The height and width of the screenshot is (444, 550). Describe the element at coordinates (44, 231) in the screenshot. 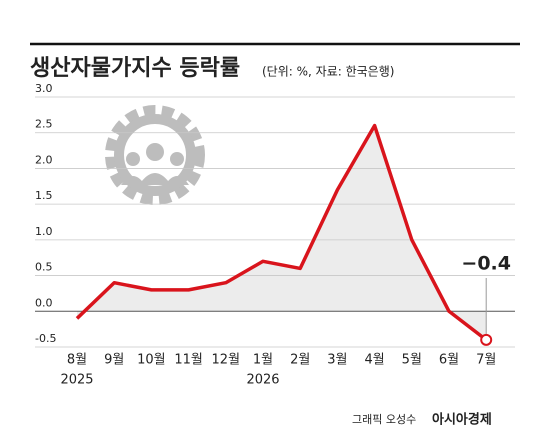

I see `y-tick-label: 1.0` at that location.